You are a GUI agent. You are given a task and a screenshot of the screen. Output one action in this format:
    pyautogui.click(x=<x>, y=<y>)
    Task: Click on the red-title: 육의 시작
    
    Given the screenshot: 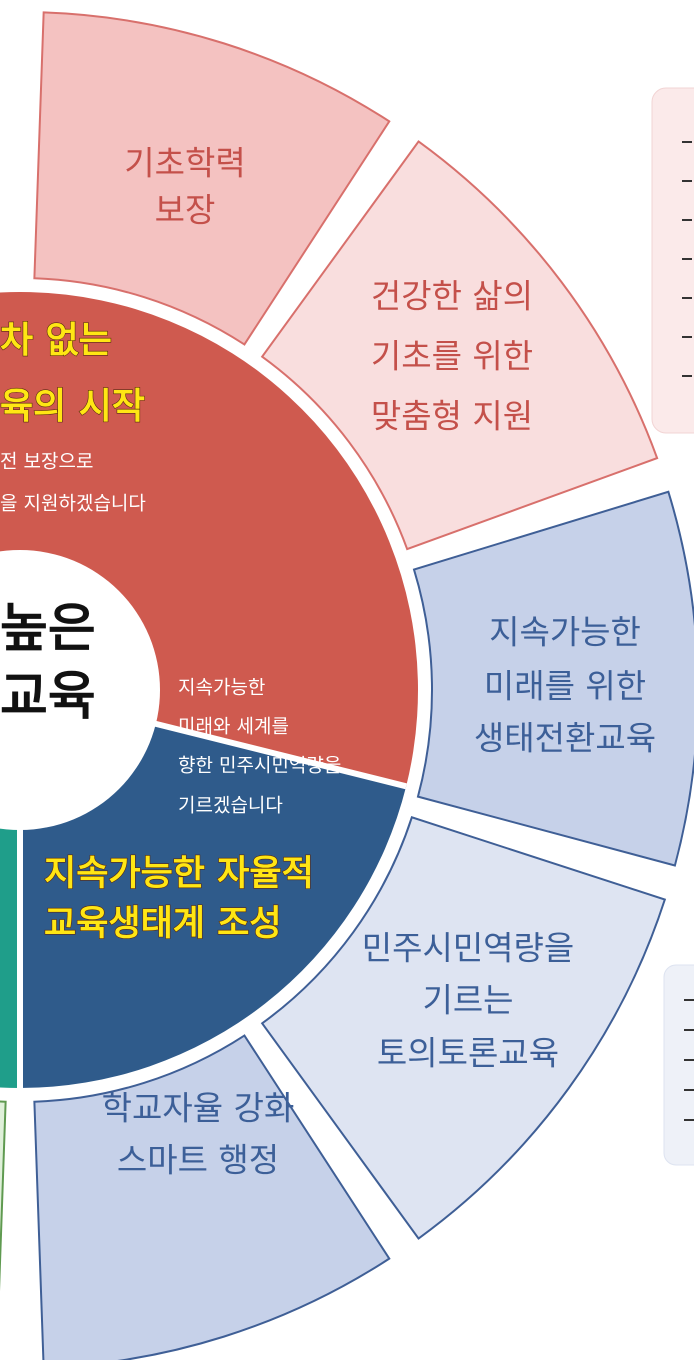 What is the action you would take?
    pyautogui.click(x=72, y=406)
    